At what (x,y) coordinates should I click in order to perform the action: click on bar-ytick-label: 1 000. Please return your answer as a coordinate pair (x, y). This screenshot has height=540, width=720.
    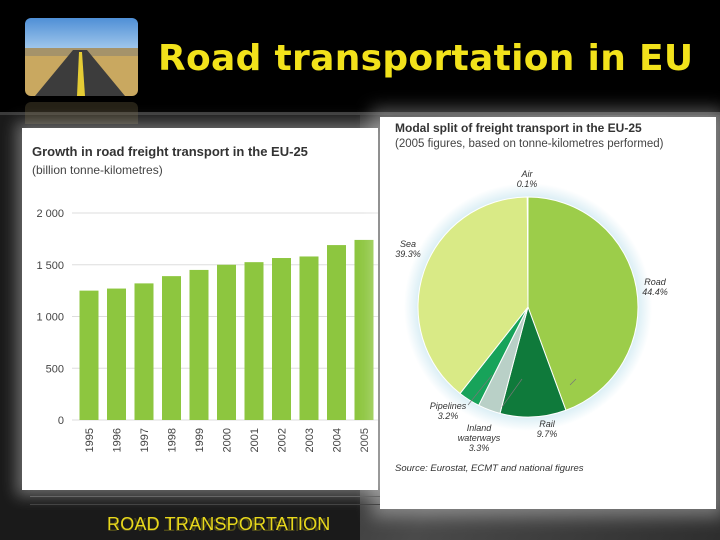
    Looking at the image, I should click on (50, 318).